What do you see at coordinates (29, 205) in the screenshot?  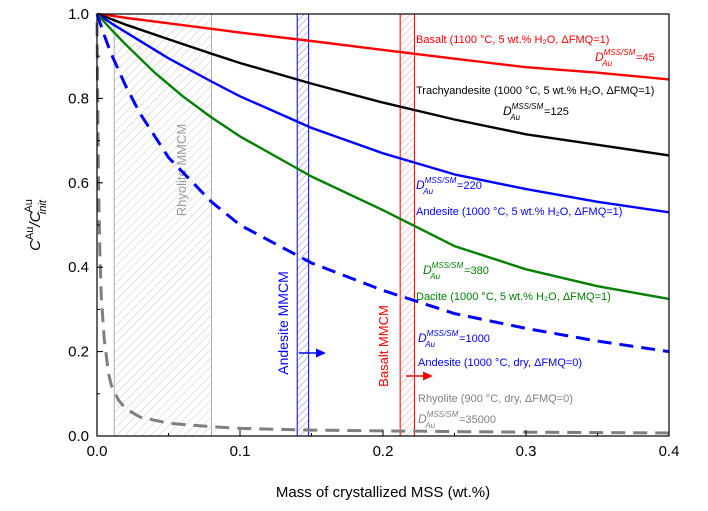 I see `y-title-sup2: Au` at bounding box center [29, 205].